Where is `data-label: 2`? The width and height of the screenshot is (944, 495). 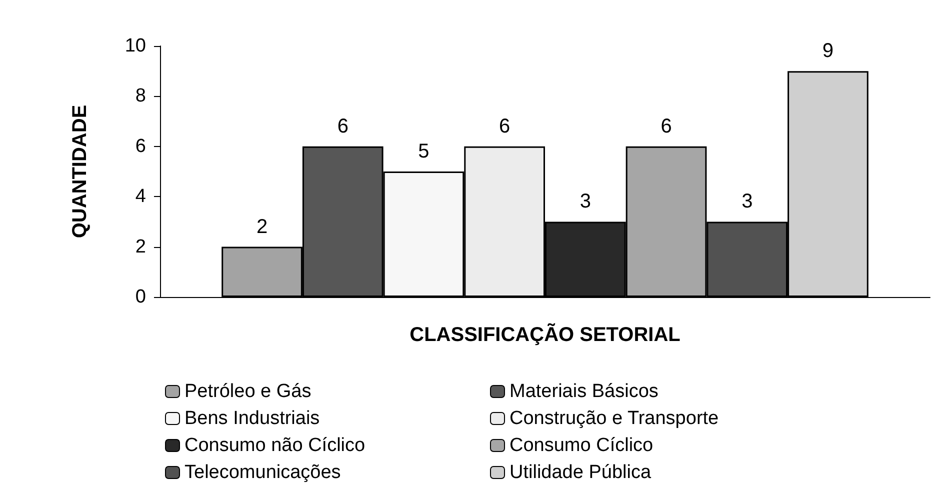 data-label: 2 is located at coordinates (262, 227).